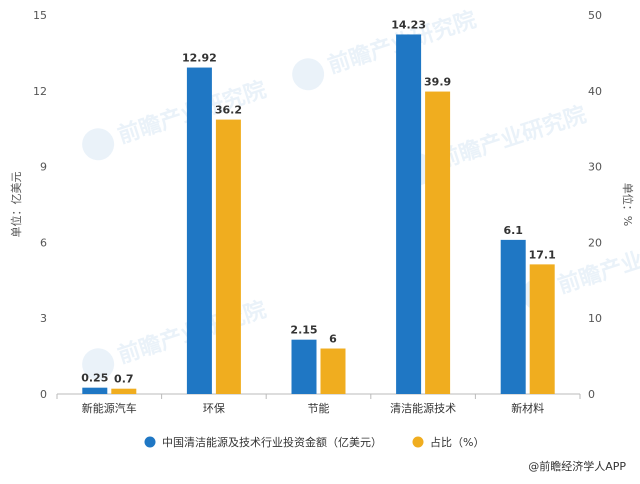  What do you see at coordinates (43, 394) in the screenshot?
I see `y-tick-label-left: 0` at bounding box center [43, 394].